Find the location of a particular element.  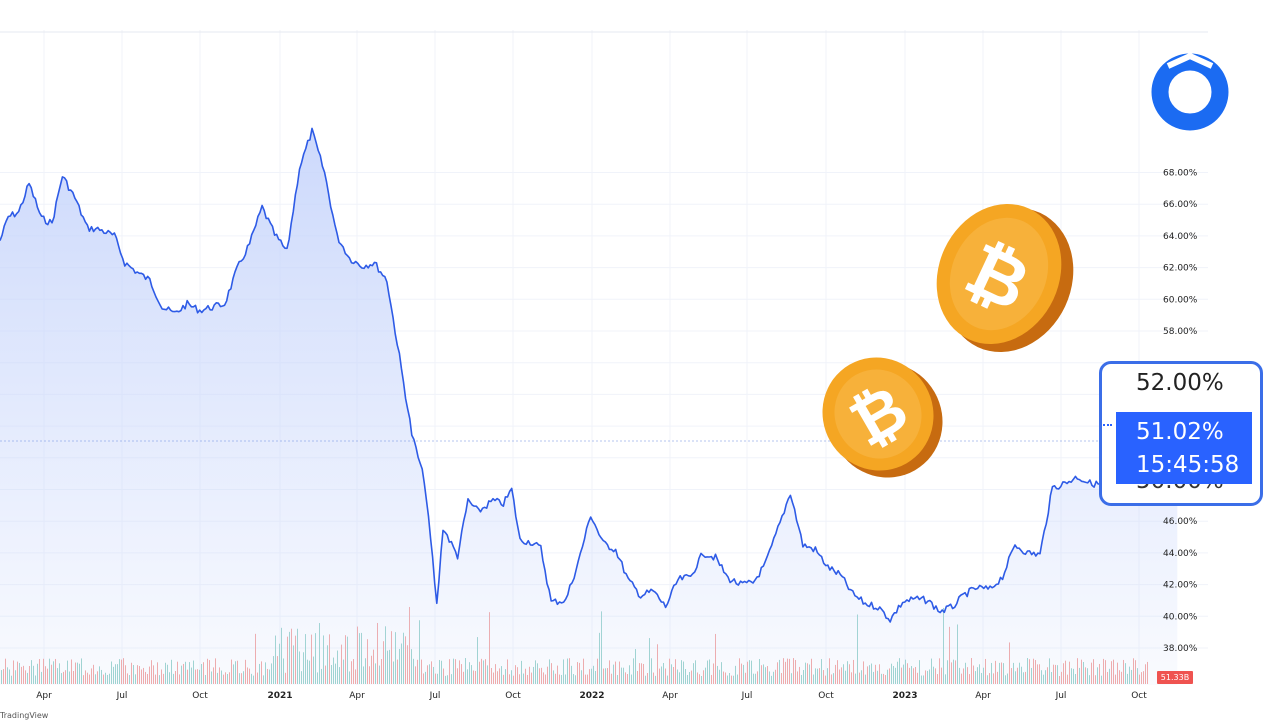

y-tick-label: 44.00% is located at coordinates (1180, 554).